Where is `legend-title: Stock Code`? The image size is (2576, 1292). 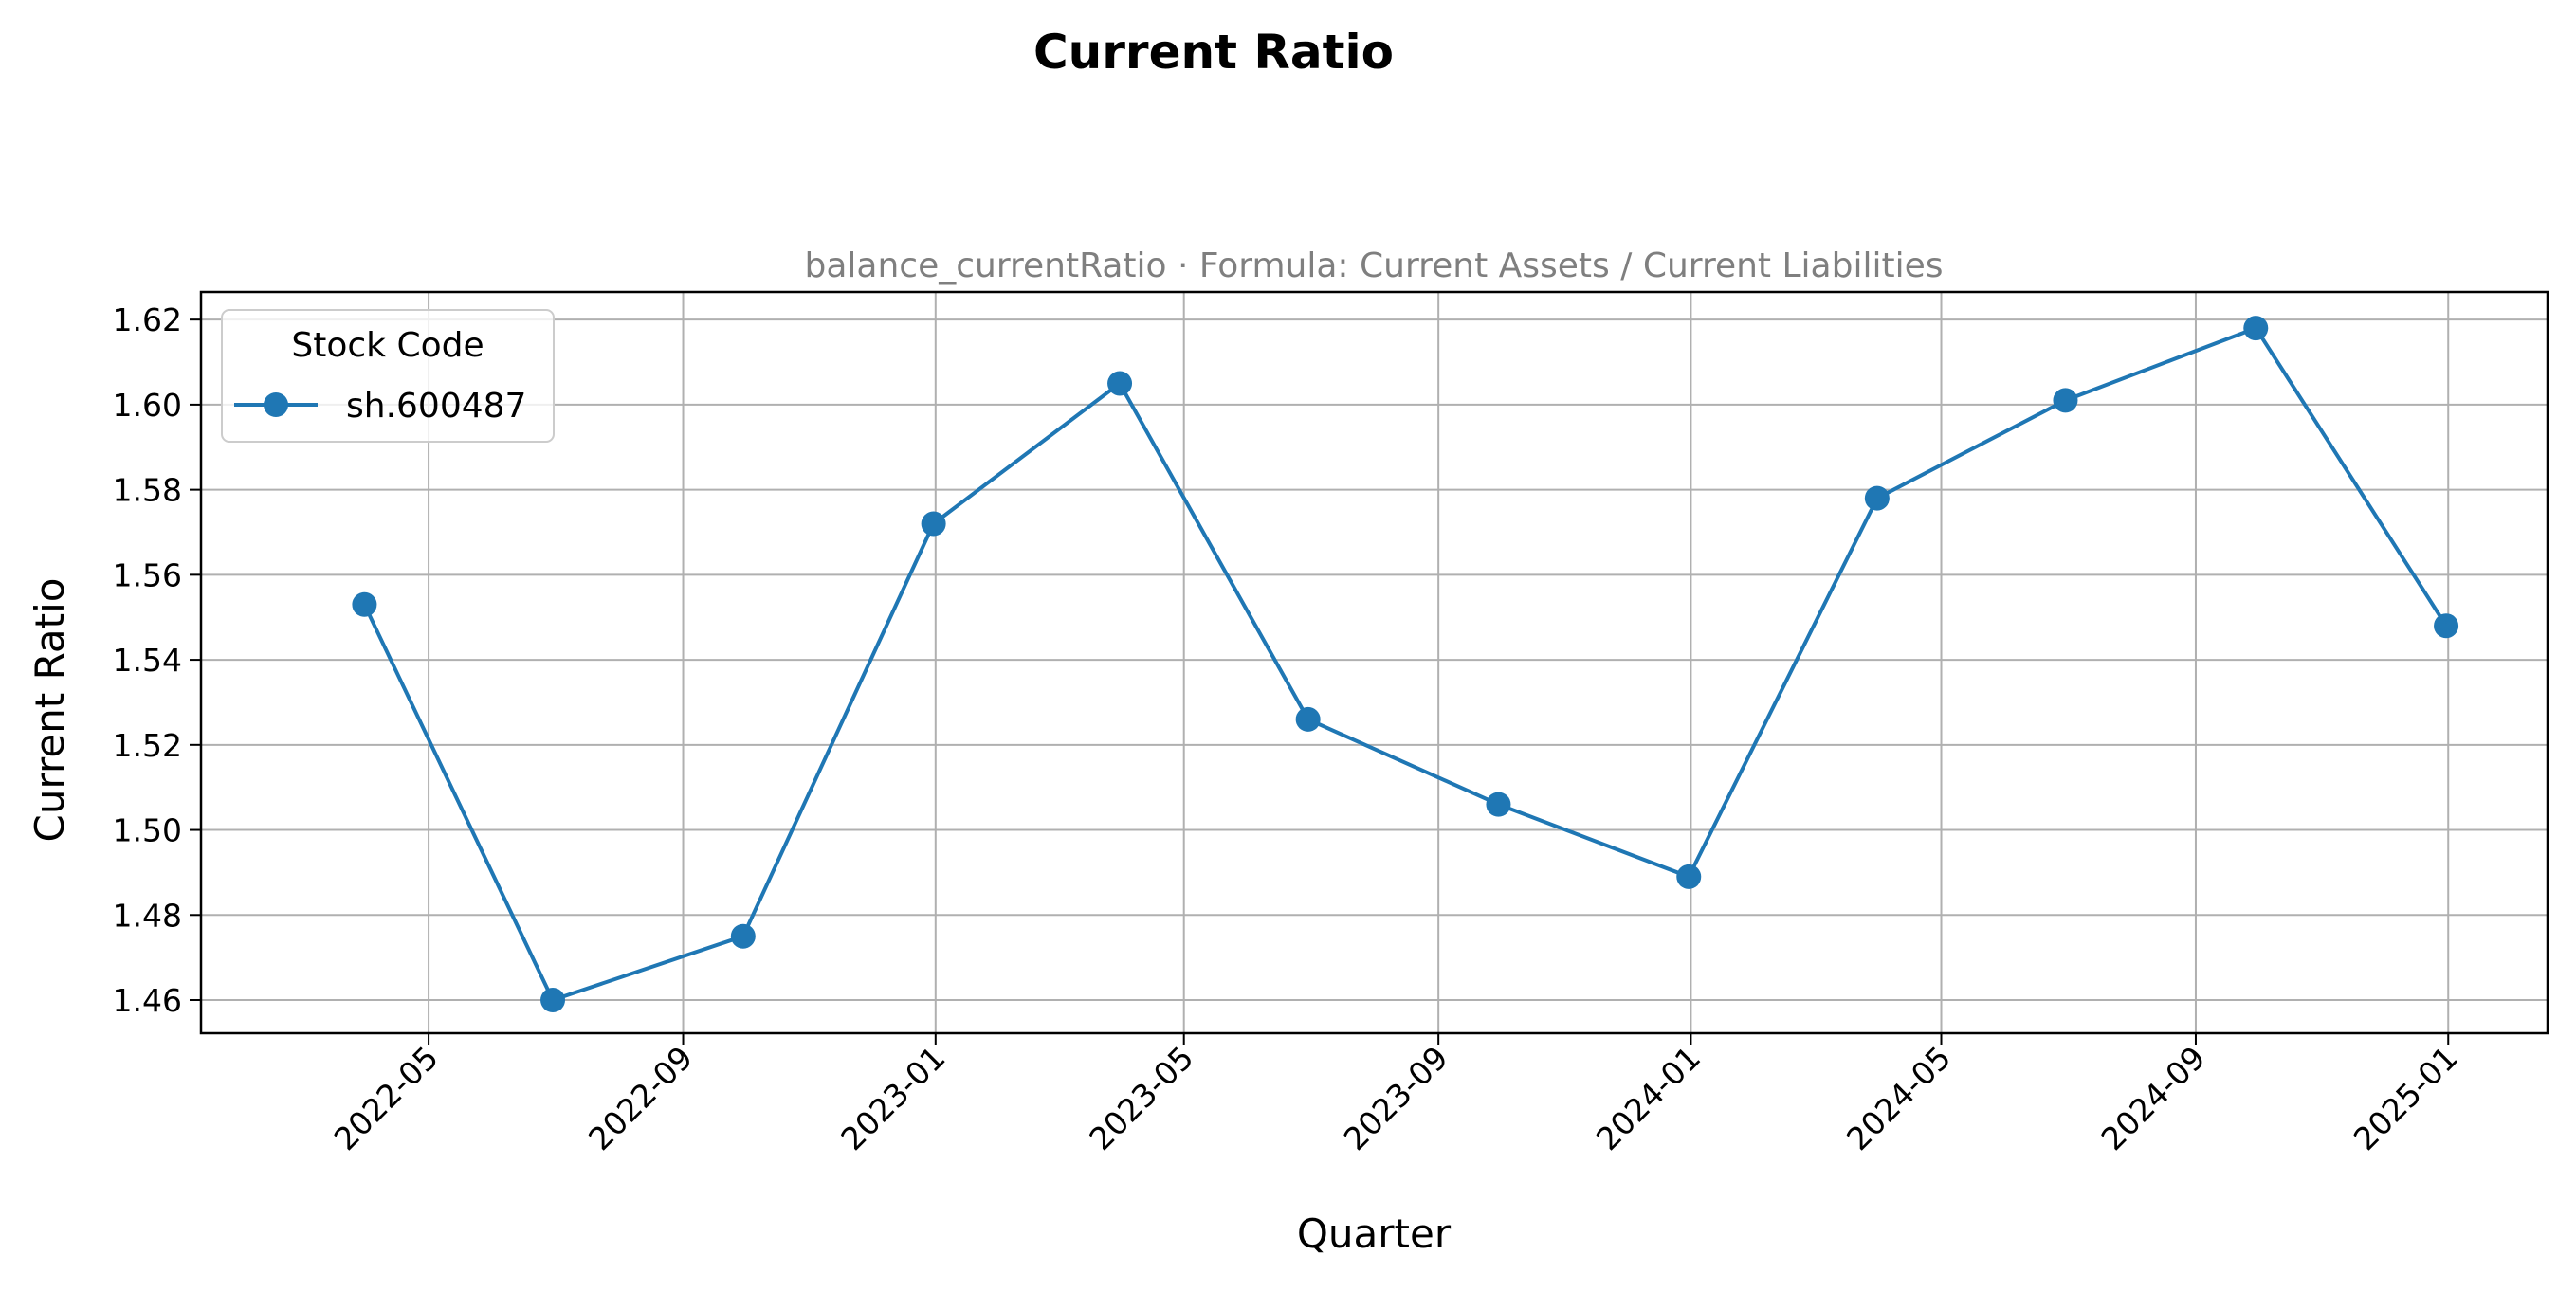 legend-title: Stock Code is located at coordinates (387, 345).